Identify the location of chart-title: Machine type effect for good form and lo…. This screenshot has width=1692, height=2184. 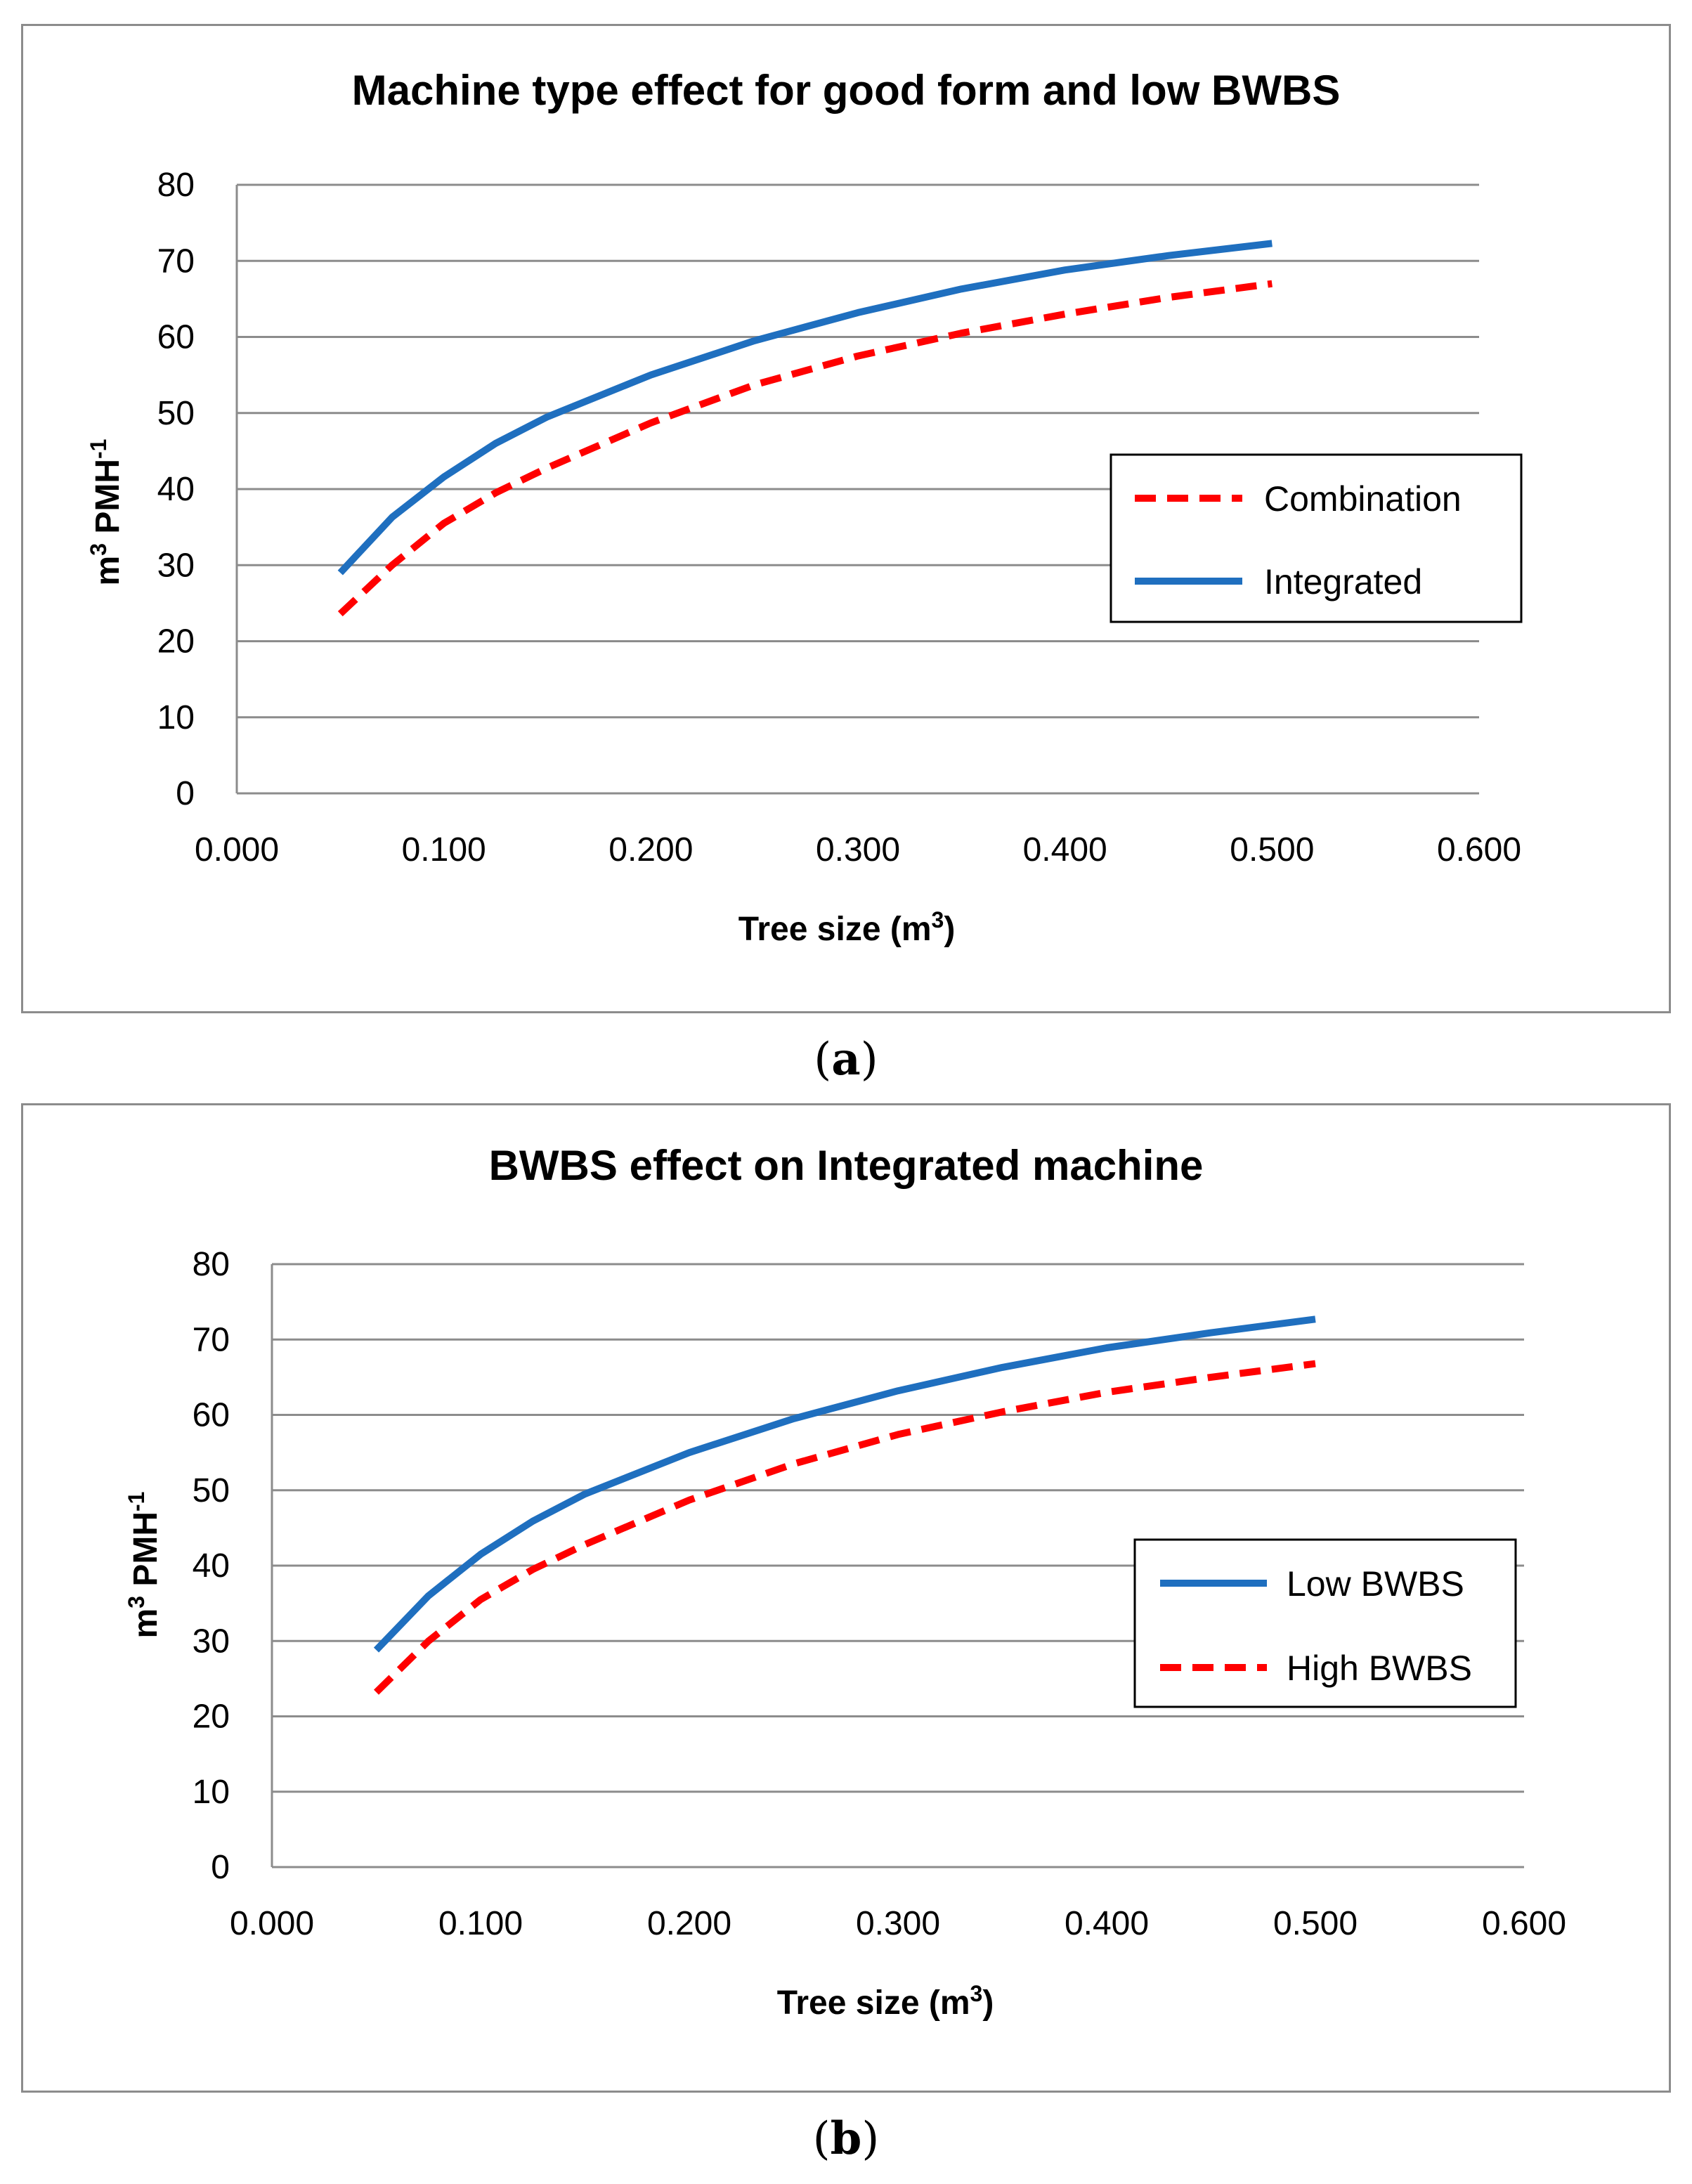
(846, 91).